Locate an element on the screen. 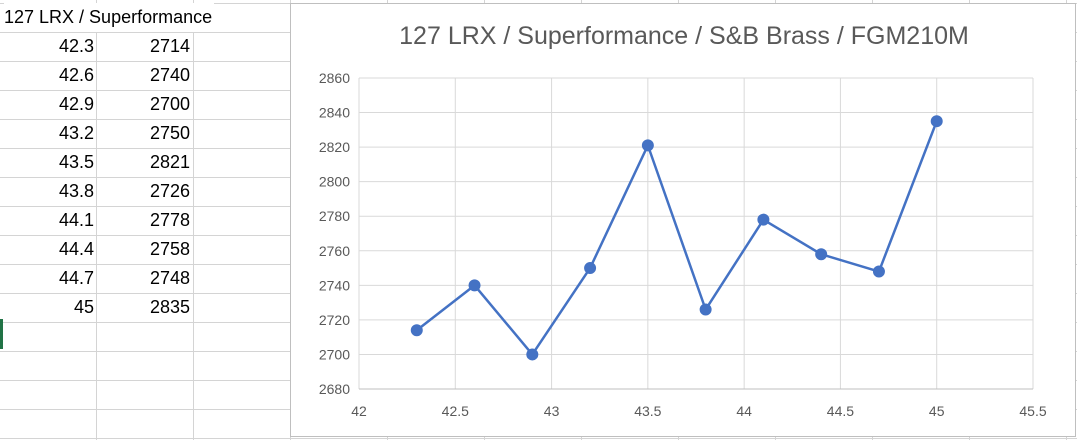 This screenshot has height=440, width=1077. sheet-header-cell: 127 LRX / Superformance is located at coordinates (109, 17).